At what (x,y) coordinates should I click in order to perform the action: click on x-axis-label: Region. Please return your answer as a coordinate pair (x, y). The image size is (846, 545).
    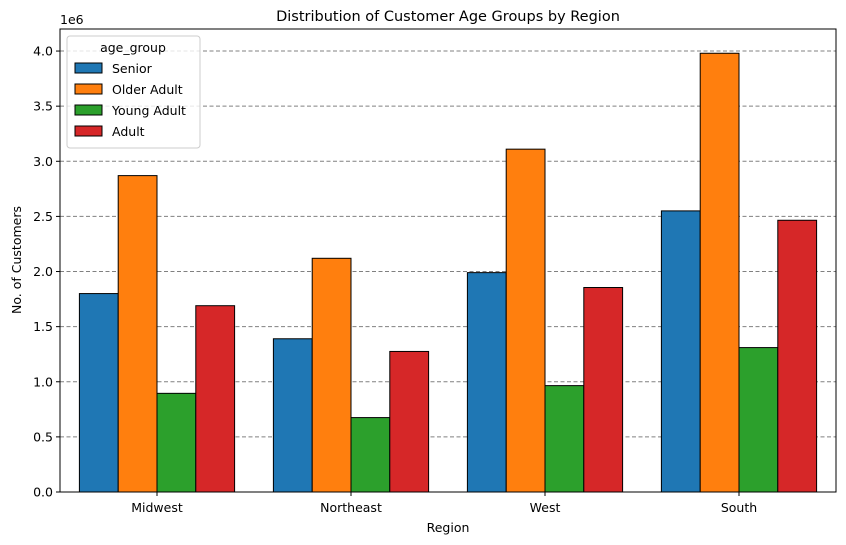
    Looking at the image, I should click on (448, 527).